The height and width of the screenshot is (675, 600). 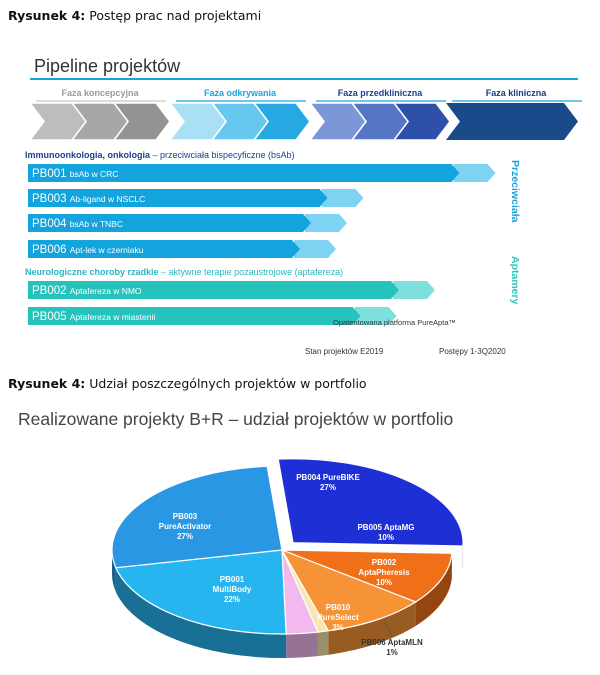 I want to click on project-name: Aptafereza w miastenii, so click(x=113, y=317).